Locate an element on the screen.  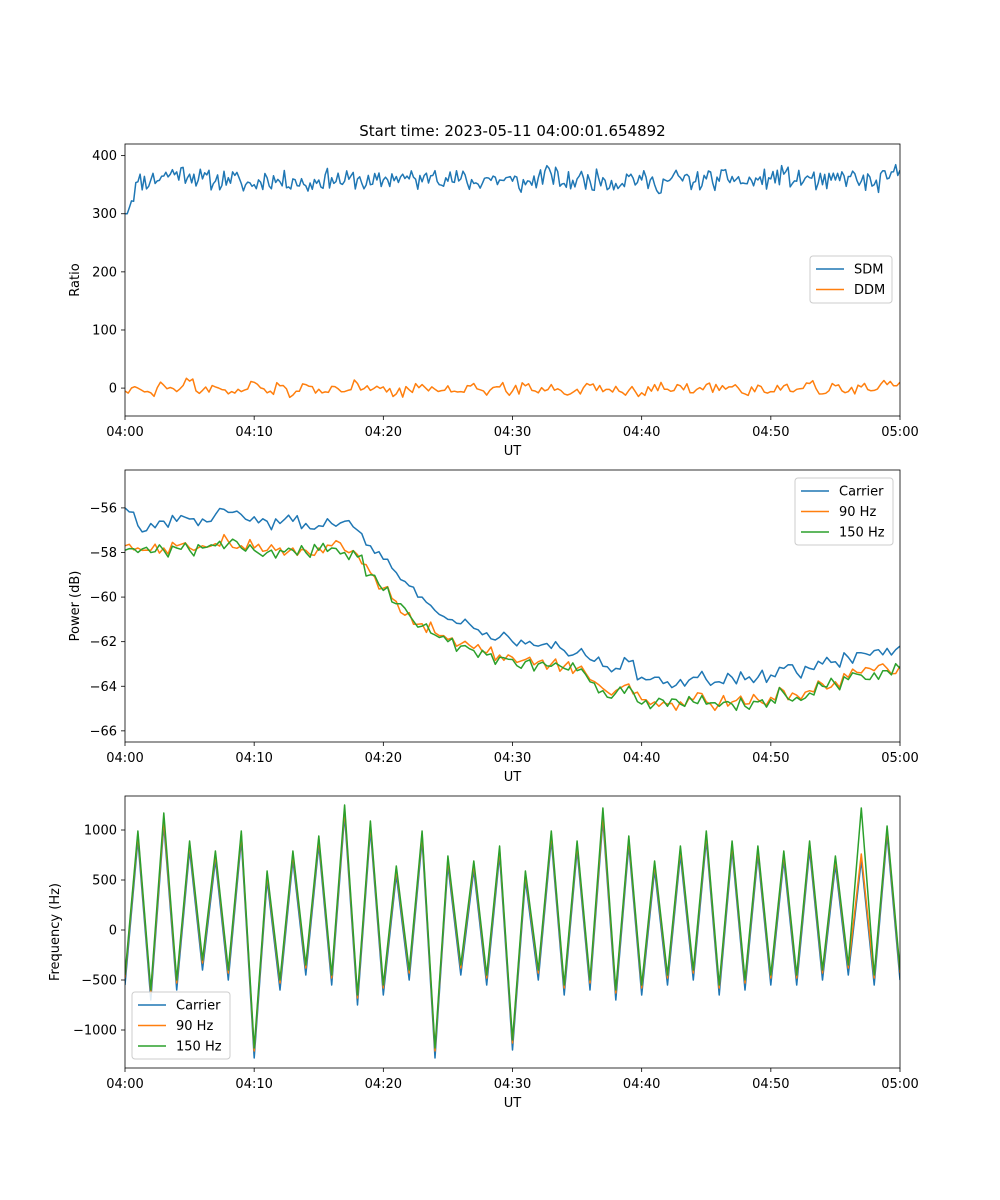
y-tick-label: −62 is located at coordinates (103, 642).